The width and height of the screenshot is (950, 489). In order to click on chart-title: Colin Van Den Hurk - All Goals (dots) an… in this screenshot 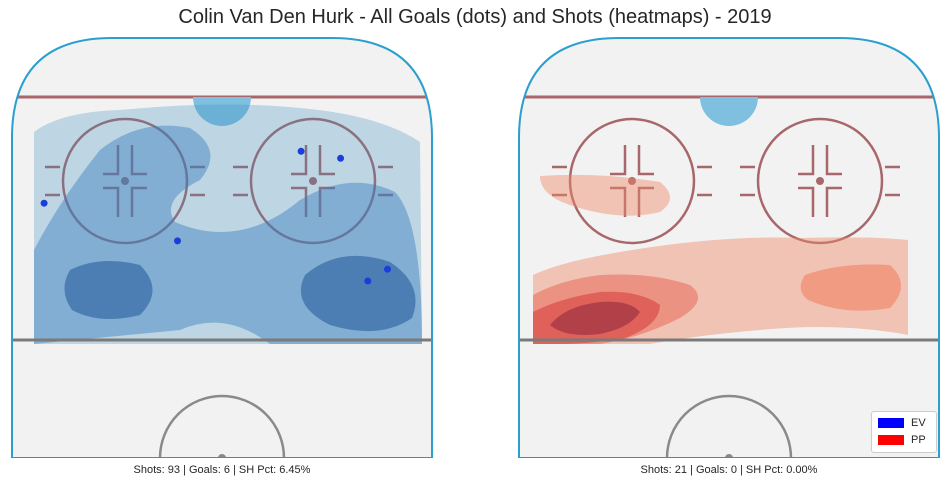, I will do `click(475, 17)`.